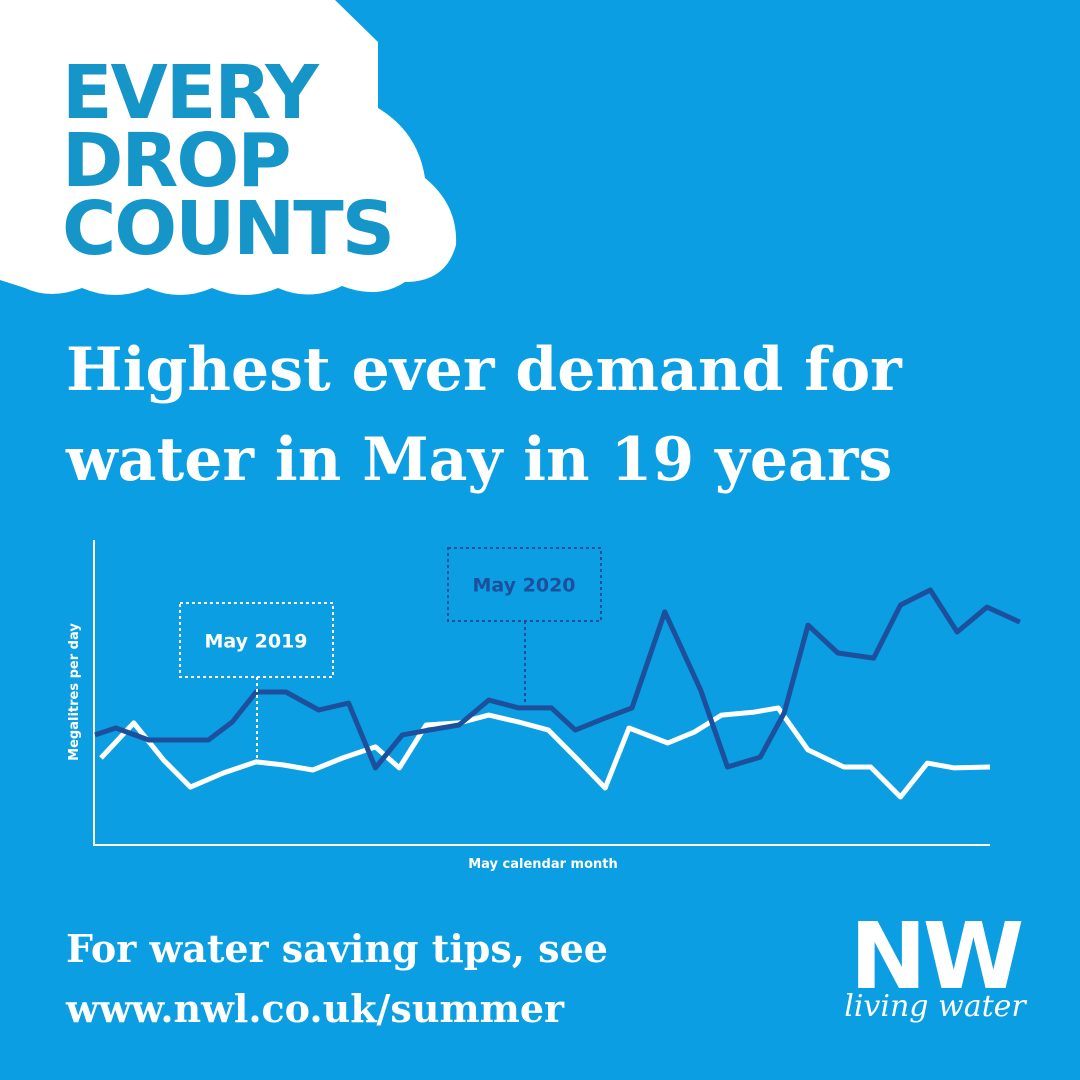  Describe the element at coordinates (337, 948) in the screenshot. I see `footer-text: For water saving tips, see` at that location.